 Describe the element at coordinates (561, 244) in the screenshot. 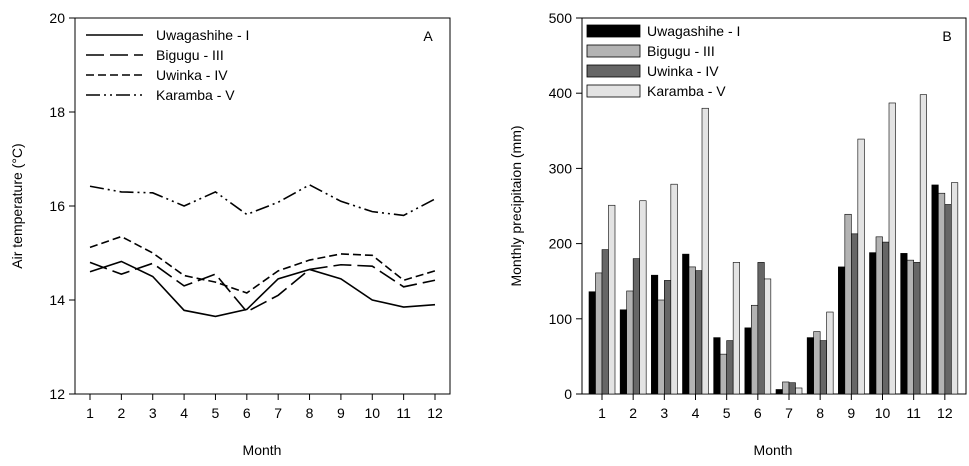

I see `y-tick-label: 200` at that location.